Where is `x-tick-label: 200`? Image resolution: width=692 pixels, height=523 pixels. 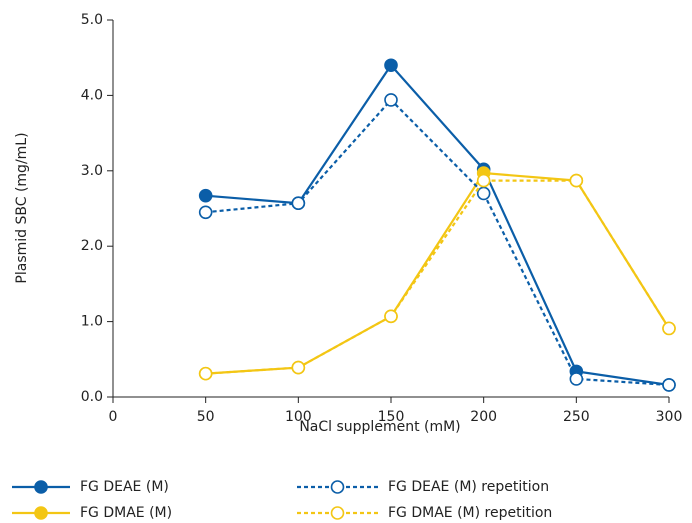
x-tick-label: 200 is located at coordinates (483, 417).